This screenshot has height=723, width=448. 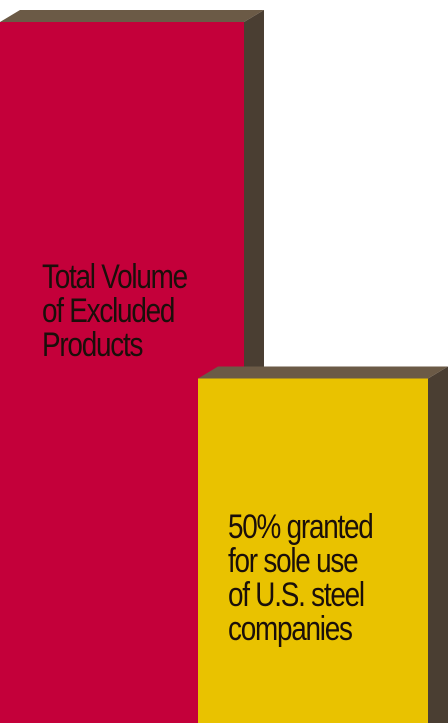 I want to click on bar-label-line: 50% granted, so click(x=301, y=527).